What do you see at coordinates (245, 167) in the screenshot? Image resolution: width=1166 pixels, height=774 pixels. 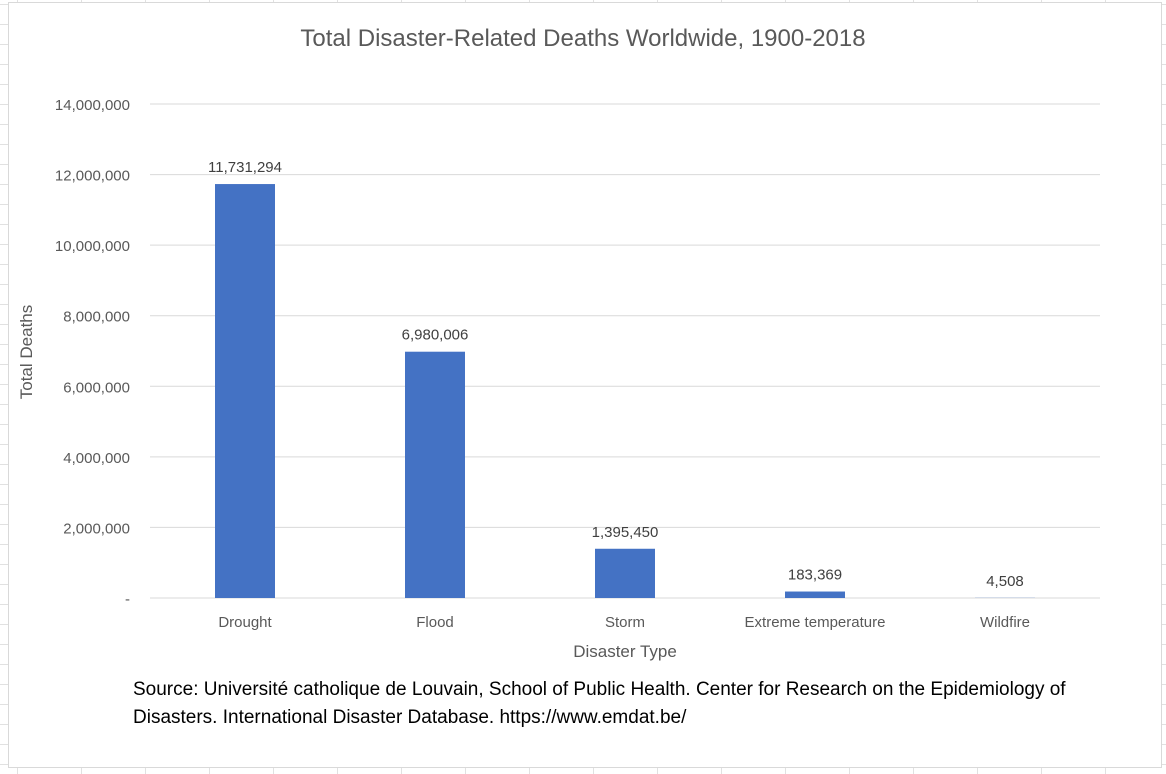 I see `data-label: 11,731,294` at bounding box center [245, 167].